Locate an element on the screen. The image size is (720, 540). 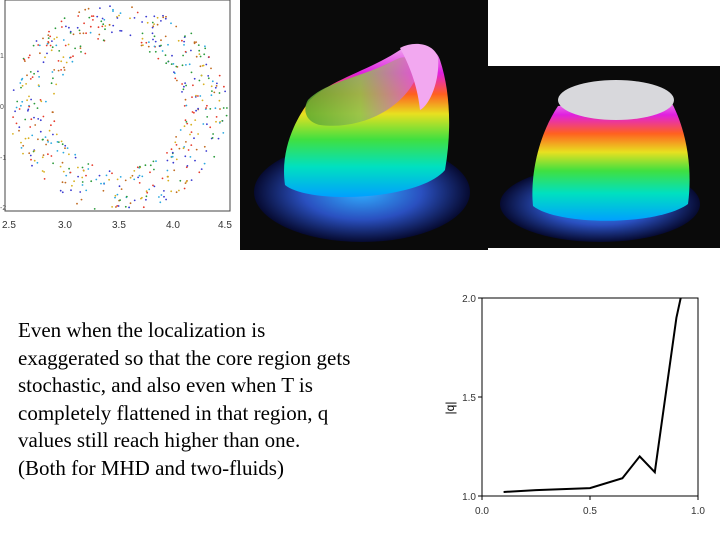
surface-2-body is located at coordinates (611, 158).